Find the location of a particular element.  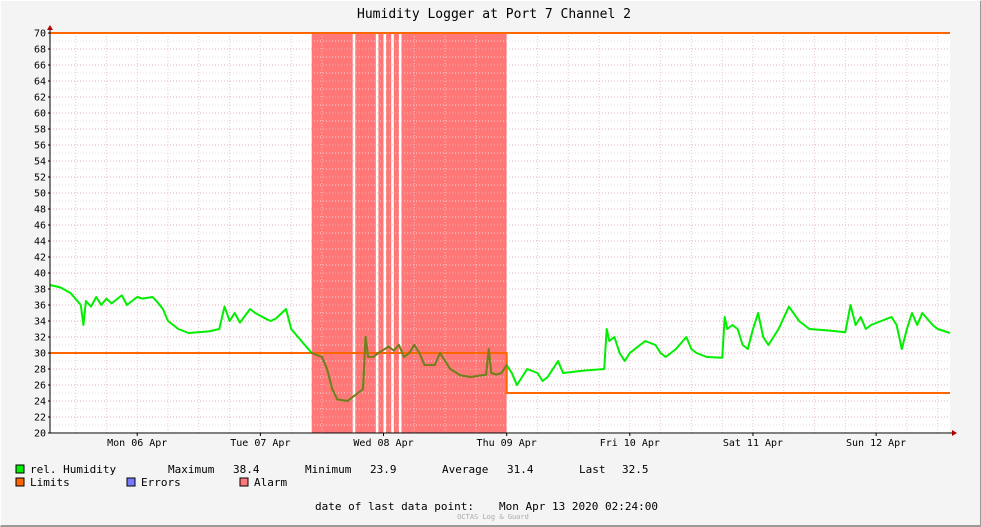

x-tick-label: Wed 08 Apr is located at coordinates (383, 443).